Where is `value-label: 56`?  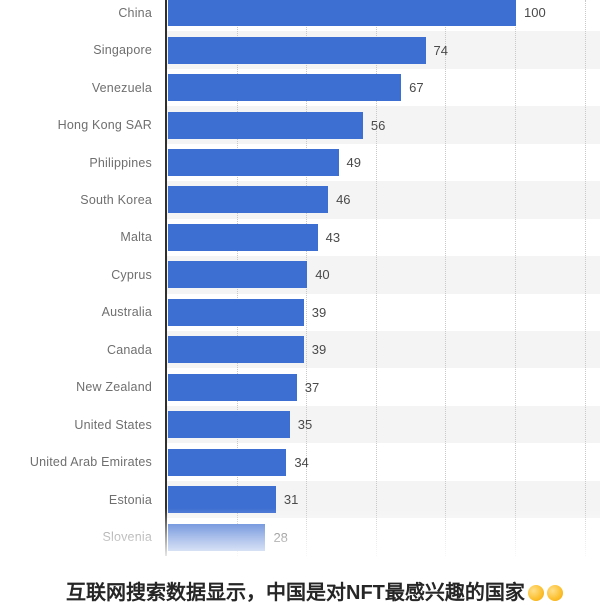 value-label: 56 is located at coordinates (378, 125).